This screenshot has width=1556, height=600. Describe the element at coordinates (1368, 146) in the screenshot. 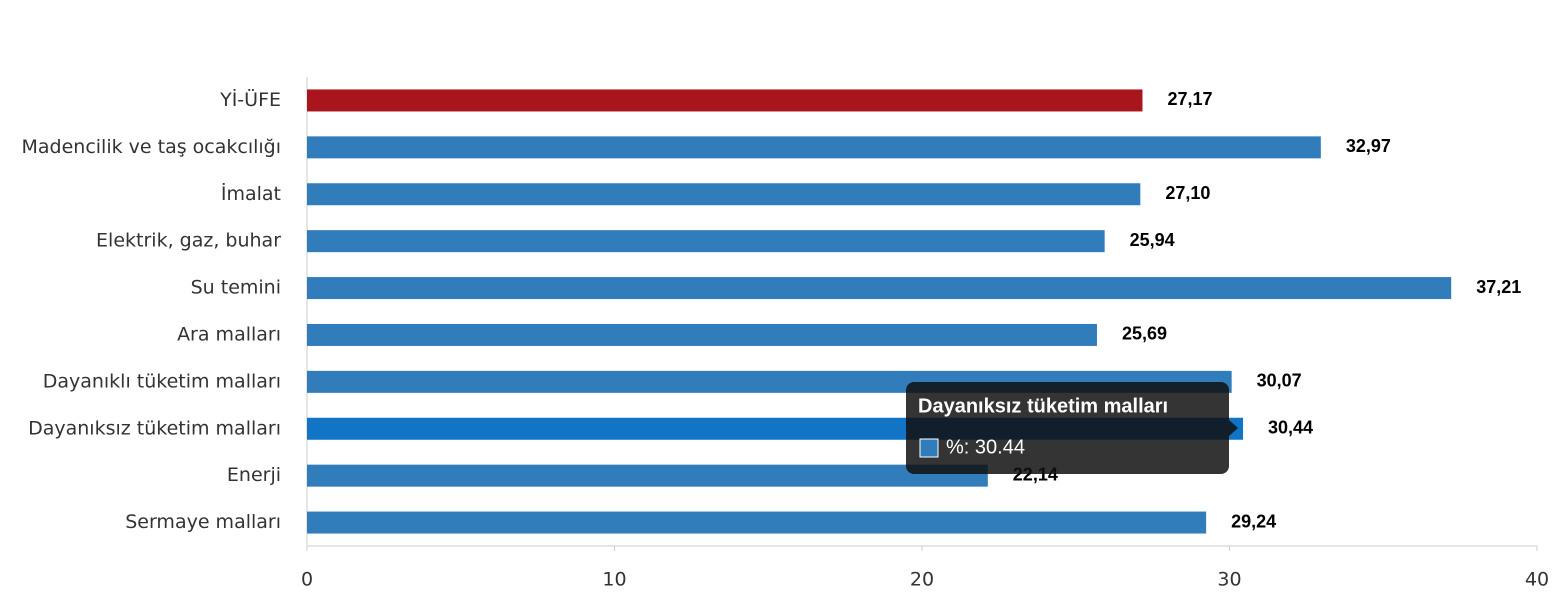

I see `value-label: 32,97` at that location.